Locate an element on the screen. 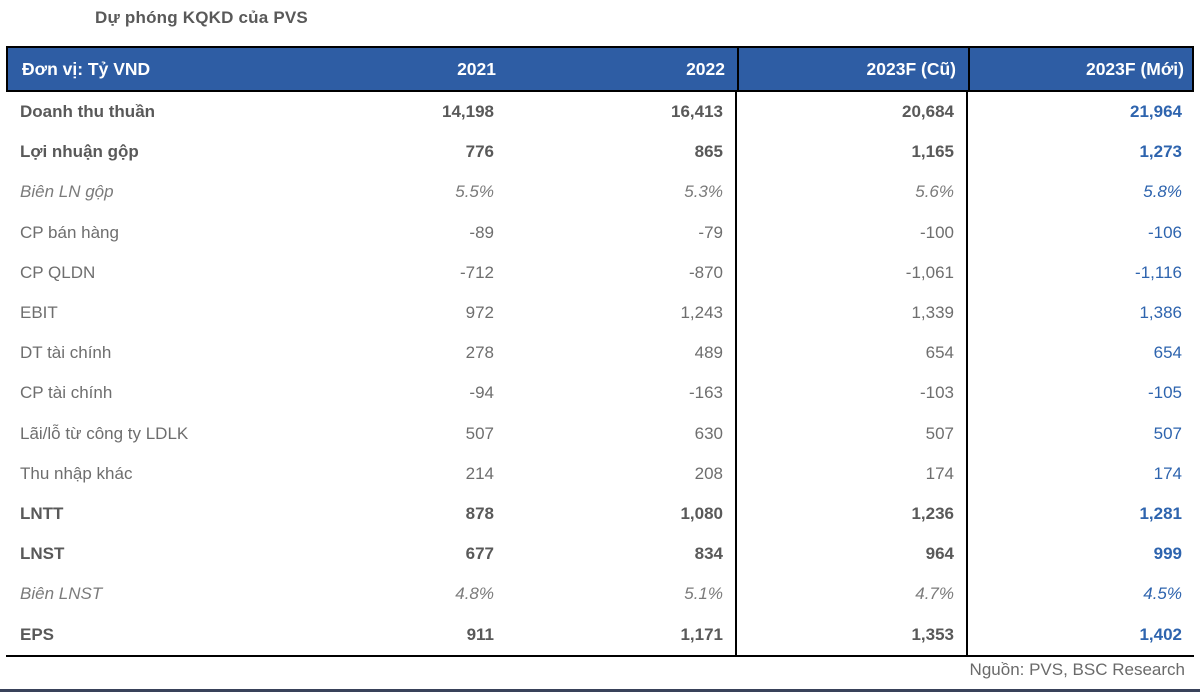 The width and height of the screenshot is (1200, 700). value-2023f-new: 1,273 is located at coordinates (1160, 152).